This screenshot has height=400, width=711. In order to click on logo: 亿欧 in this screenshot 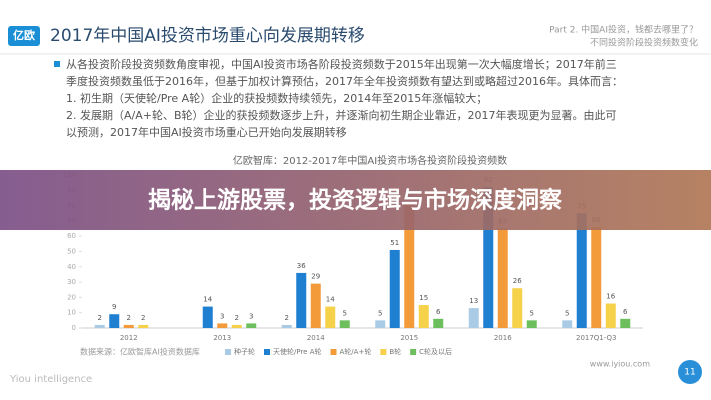, I will do `click(24, 35)`.